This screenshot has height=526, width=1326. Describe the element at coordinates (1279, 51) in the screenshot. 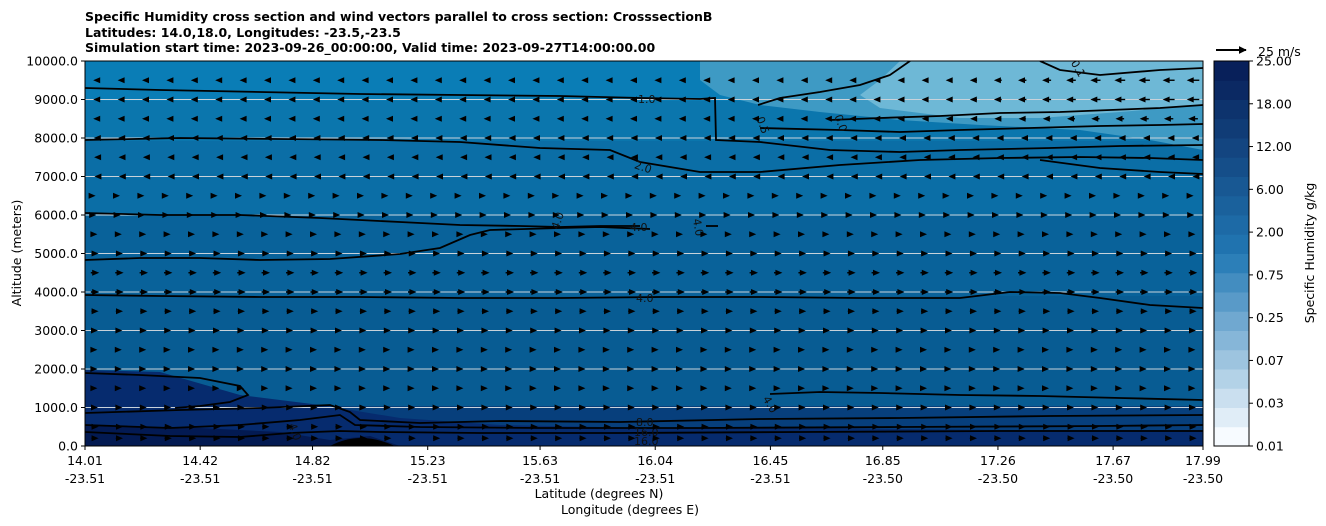

I see `quiver-key-label: 25 m/s` at that location.